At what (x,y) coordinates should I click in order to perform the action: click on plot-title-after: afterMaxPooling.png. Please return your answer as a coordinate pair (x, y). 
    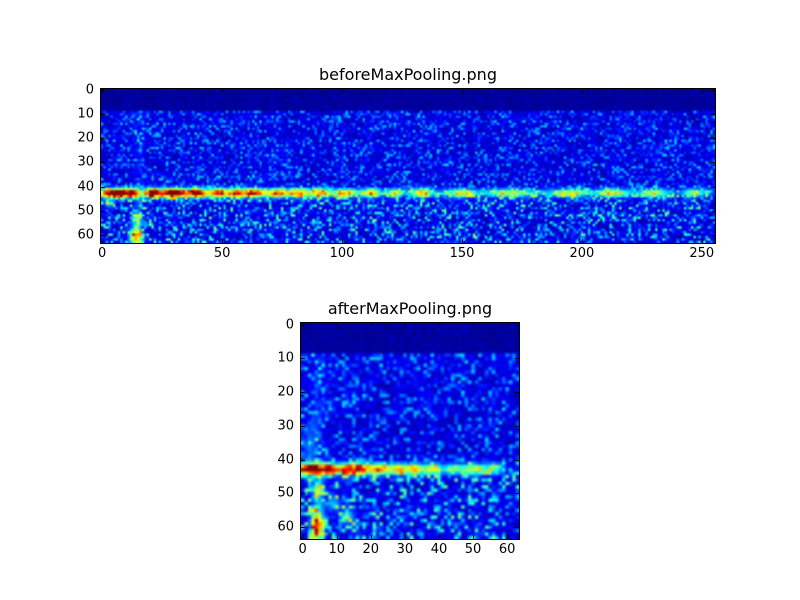
    Looking at the image, I should click on (410, 309).